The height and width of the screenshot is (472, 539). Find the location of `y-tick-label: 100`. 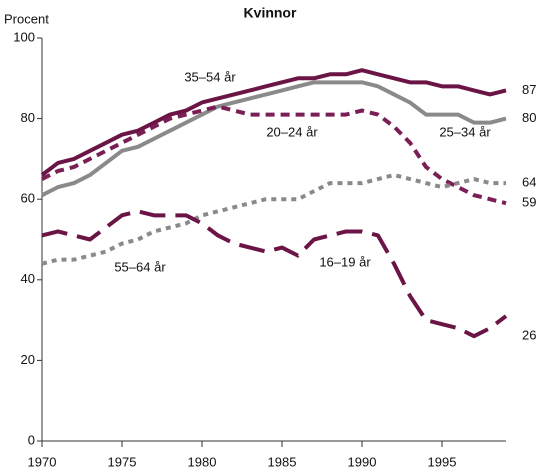

y-tick-label: 100 is located at coordinates (24, 36).